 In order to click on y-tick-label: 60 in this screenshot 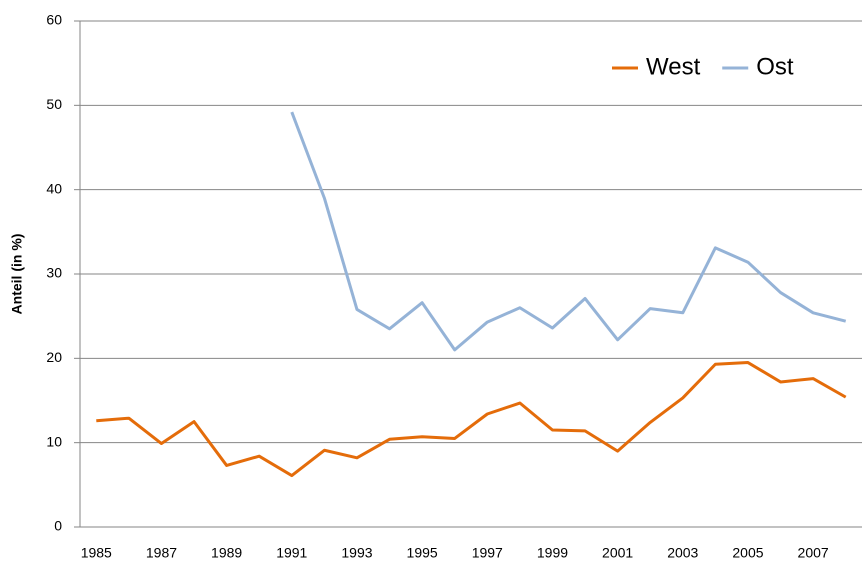, I will do `click(54, 20)`.